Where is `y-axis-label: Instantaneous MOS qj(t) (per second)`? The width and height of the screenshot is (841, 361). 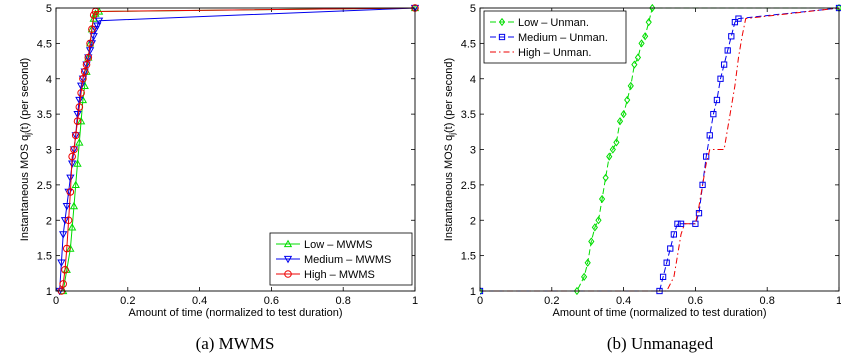 y-axis-label: Instantaneous MOS qj(t) (per second) is located at coordinates (26, 149).